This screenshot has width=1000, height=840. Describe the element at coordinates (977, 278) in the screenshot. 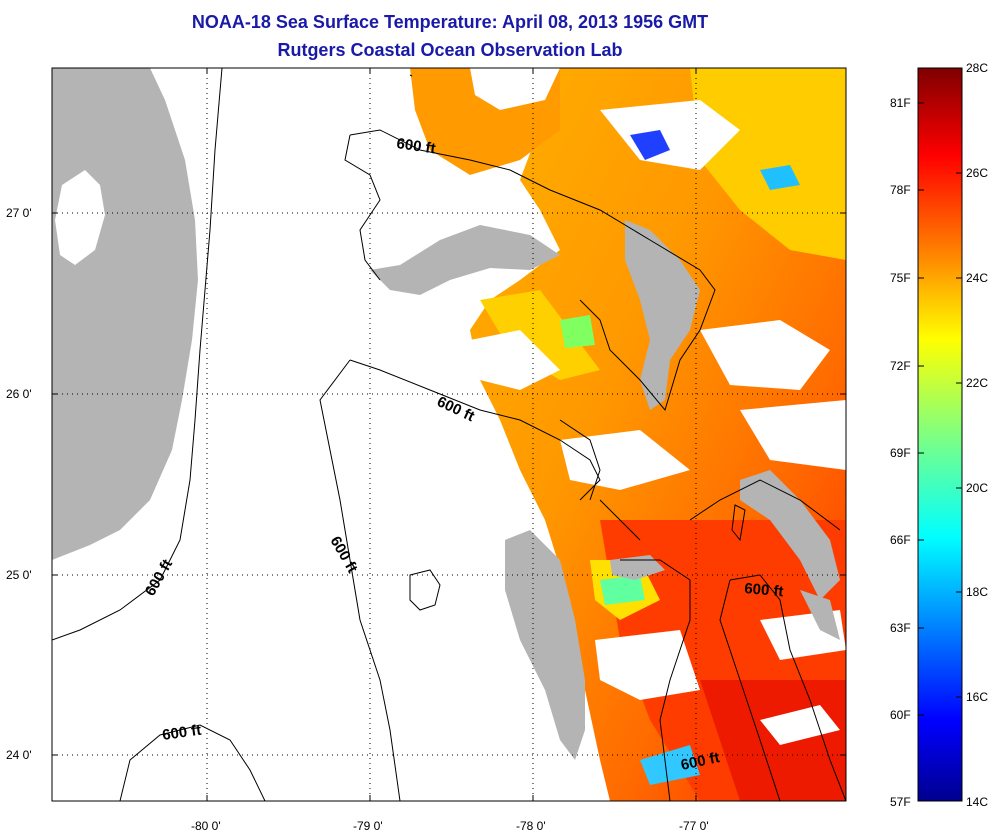

I see `celsius-label: 24C` at that location.